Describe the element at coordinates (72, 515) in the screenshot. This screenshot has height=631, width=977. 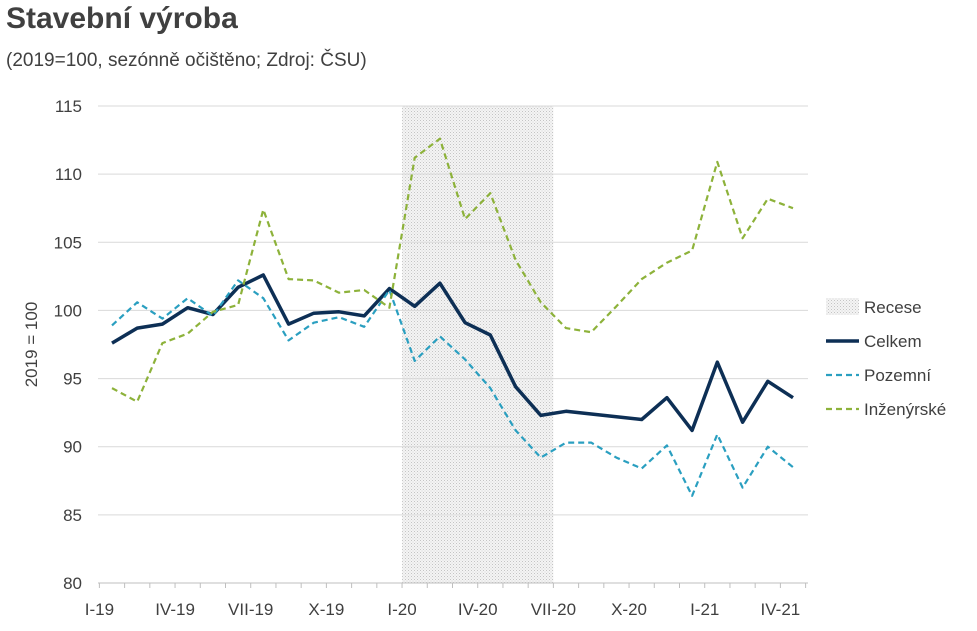
I see `y-tick-label: 85` at that location.